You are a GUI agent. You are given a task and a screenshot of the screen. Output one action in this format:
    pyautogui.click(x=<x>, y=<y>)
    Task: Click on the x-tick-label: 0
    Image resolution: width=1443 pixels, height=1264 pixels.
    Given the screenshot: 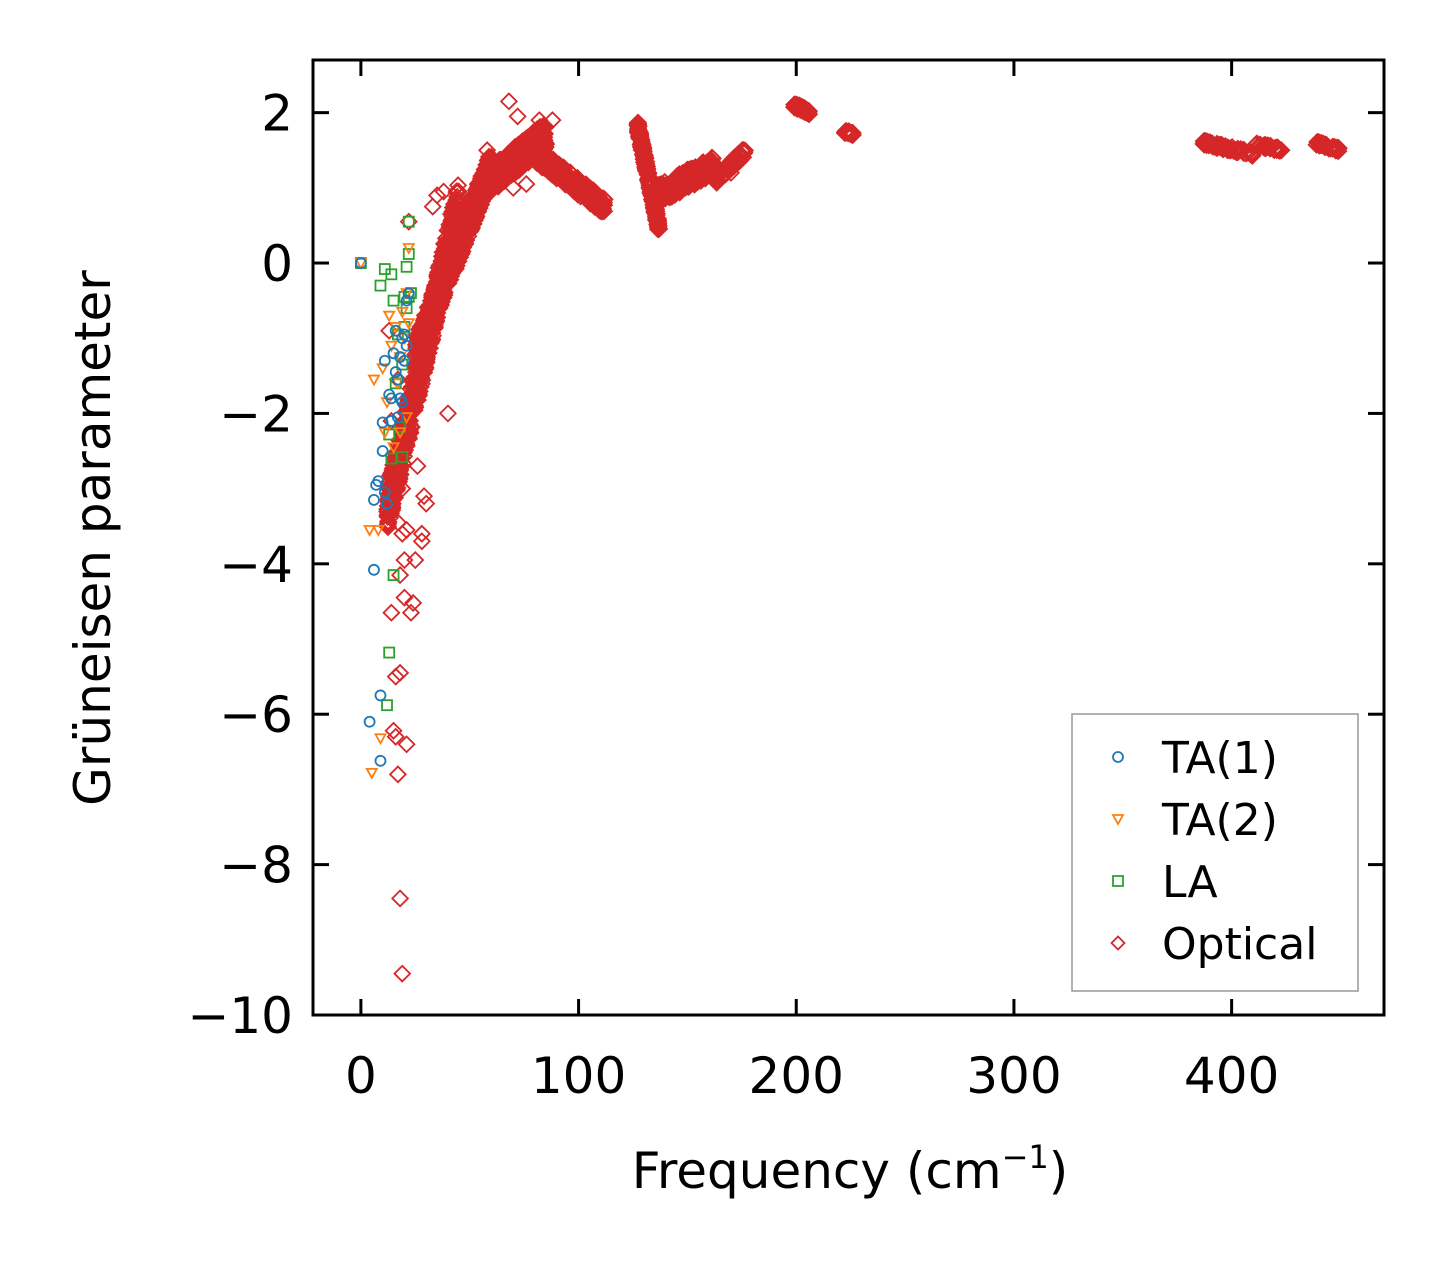 What is the action you would take?
    pyautogui.click(x=361, y=1076)
    